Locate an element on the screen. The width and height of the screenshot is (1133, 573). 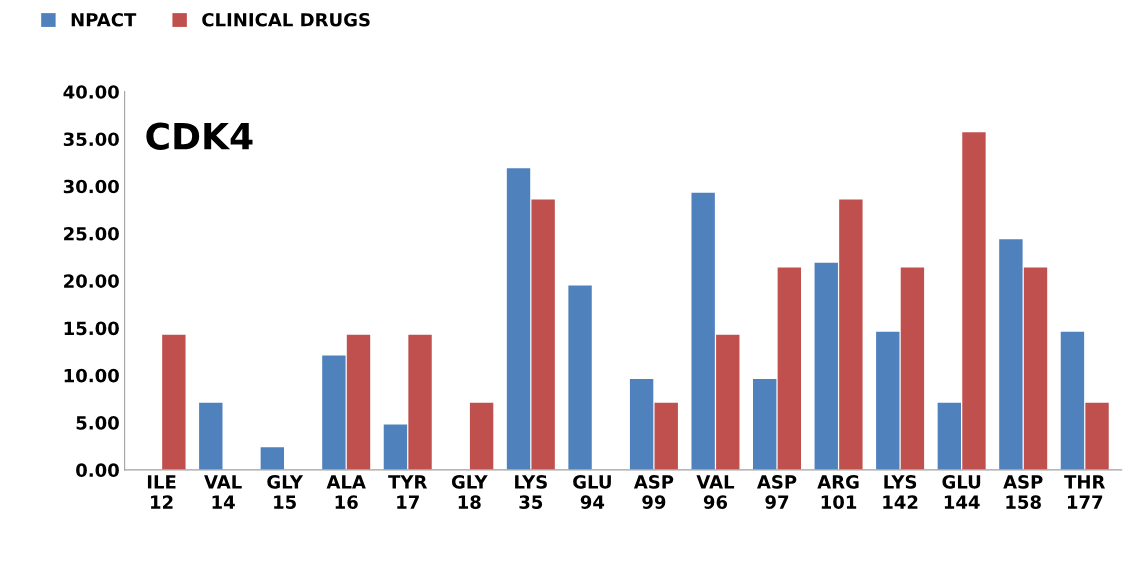
y-tick-label: 40.00 is located at coordinates (91, 92).